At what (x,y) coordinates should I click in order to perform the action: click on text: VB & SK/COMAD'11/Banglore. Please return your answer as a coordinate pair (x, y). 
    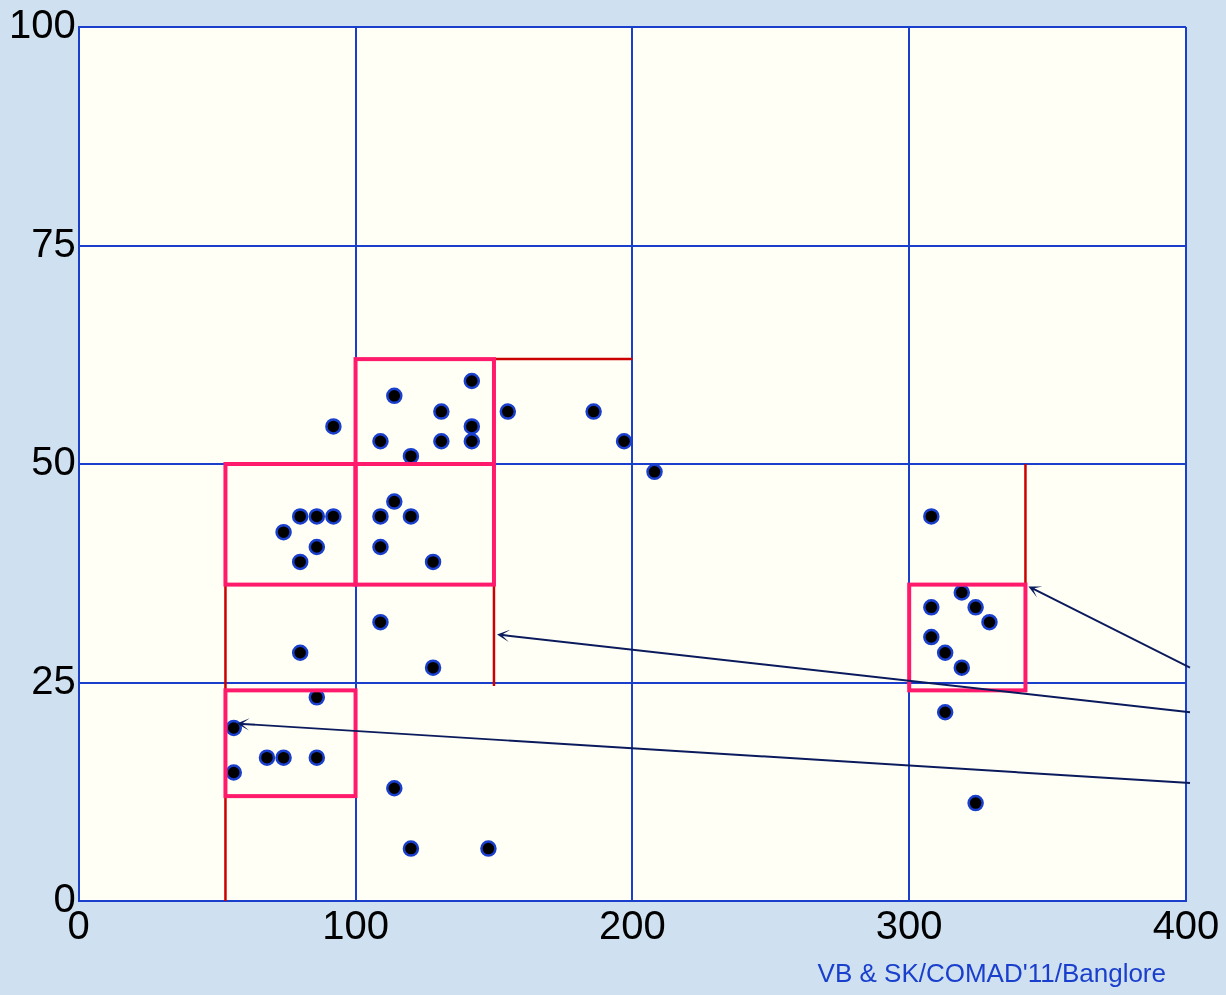
    Looking at the image, I should click on (991, 973).